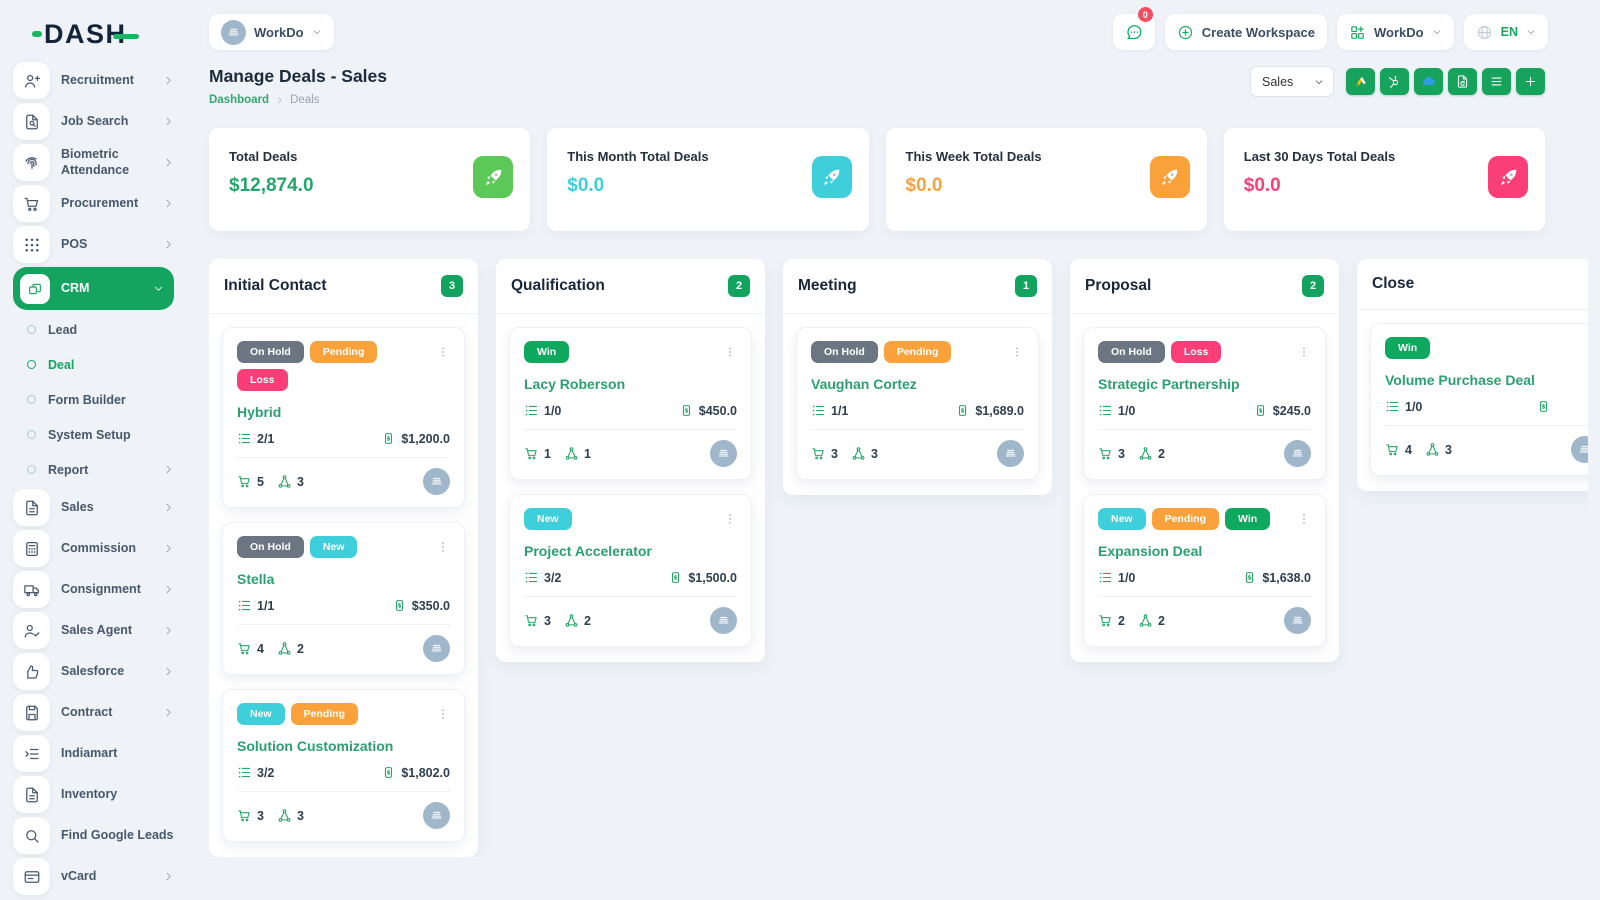 This screenshot has width=1600, height=900. What do you see at coordinates (1496, 81) in the screenshot?
I see `list-button` at bounding box center [1496, 81].